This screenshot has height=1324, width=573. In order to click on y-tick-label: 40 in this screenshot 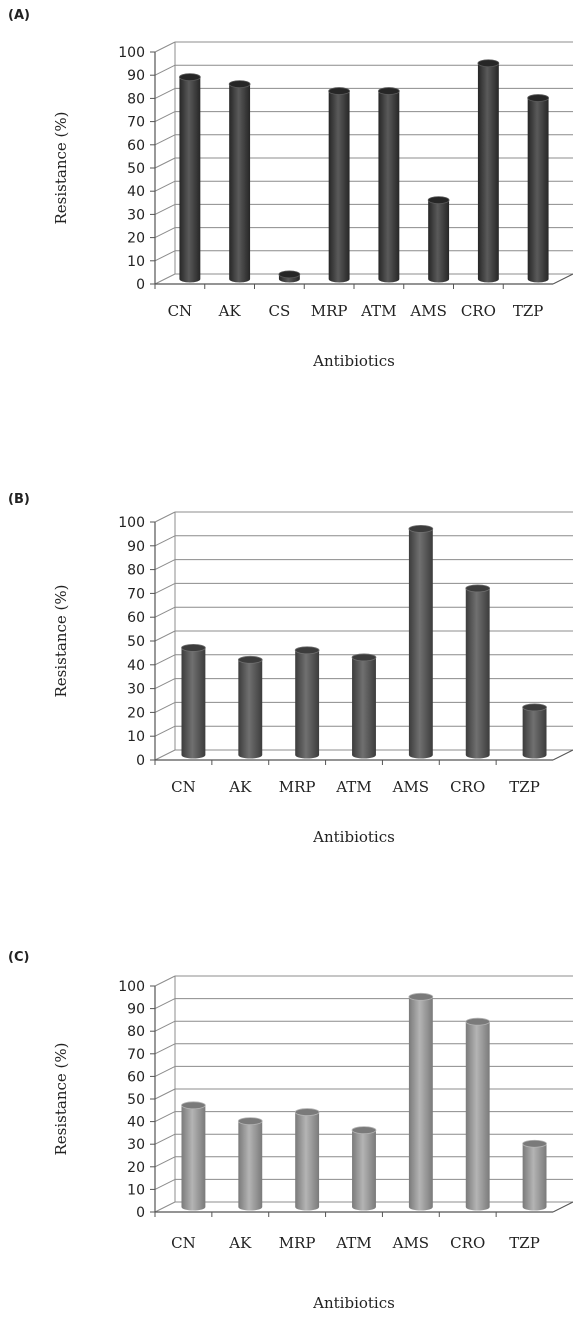, I will do `click(136, 666)`.